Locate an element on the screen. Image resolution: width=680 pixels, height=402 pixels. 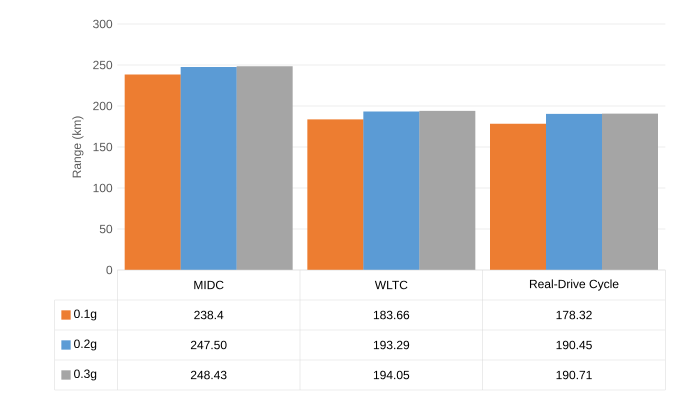
y-tick-label: 100 is located at coordinates (103, 188).